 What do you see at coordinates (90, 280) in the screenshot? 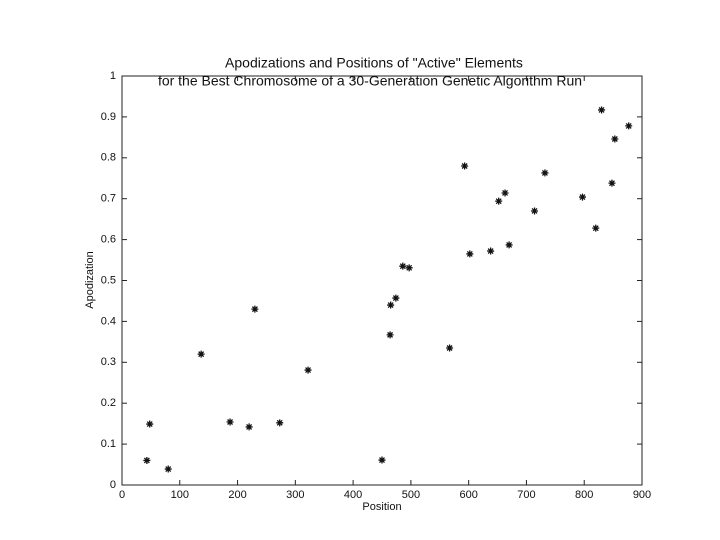
I see `y-axis-label: Apodization` at bounding box center [90, 280].